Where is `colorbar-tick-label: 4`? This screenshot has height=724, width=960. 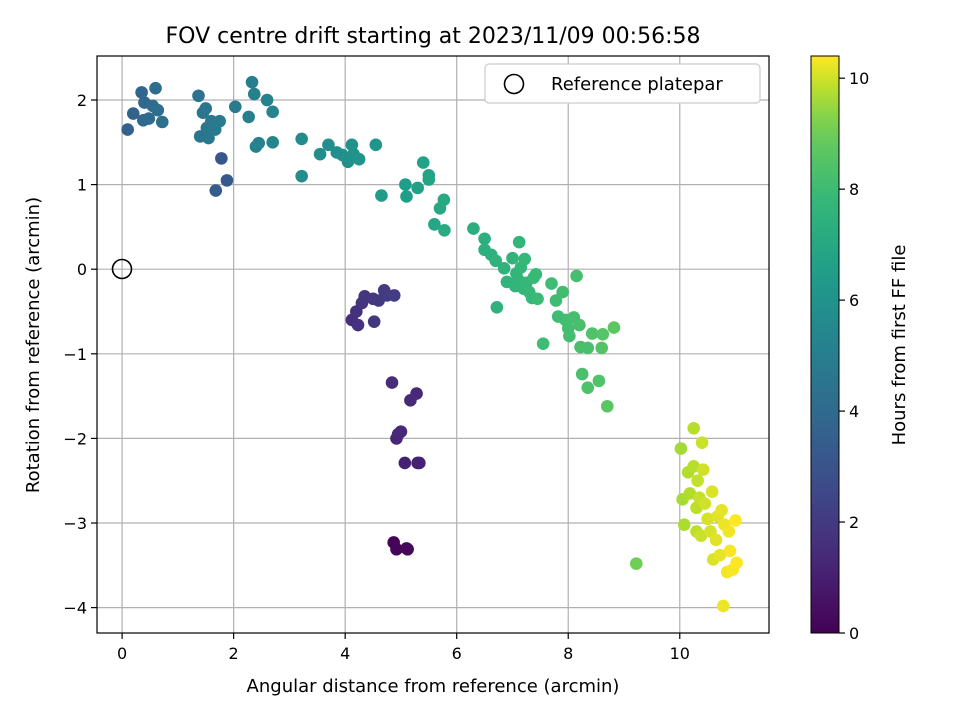 colorbar-tick-label: 4 is located at coordinates (854, 411).